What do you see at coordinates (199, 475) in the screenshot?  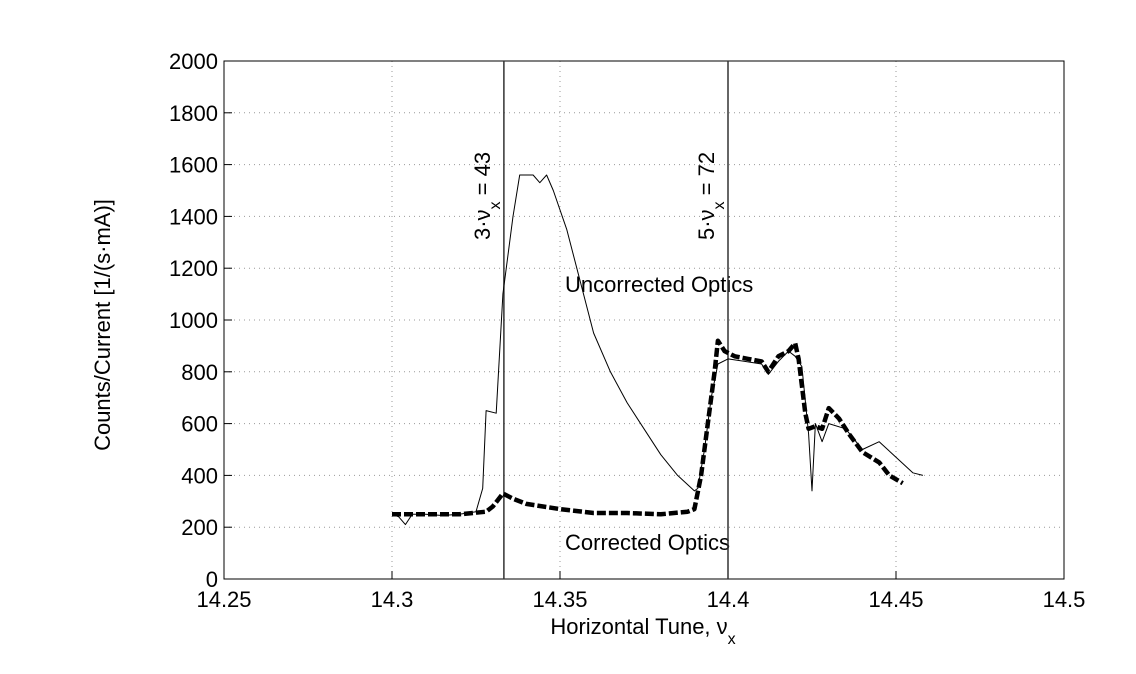 I see `y-tick-label: 400` at bounding box center [199, 475].